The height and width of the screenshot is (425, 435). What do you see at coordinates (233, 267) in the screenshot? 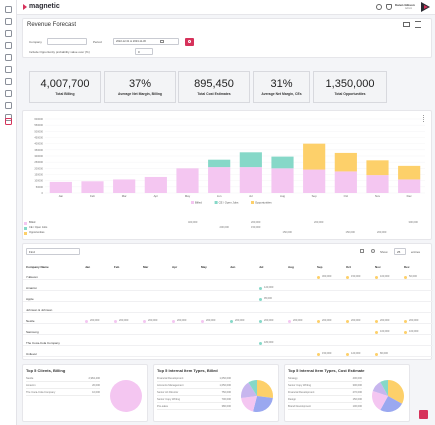
I see `column-header: Jun` at bounding box center [233, 267].